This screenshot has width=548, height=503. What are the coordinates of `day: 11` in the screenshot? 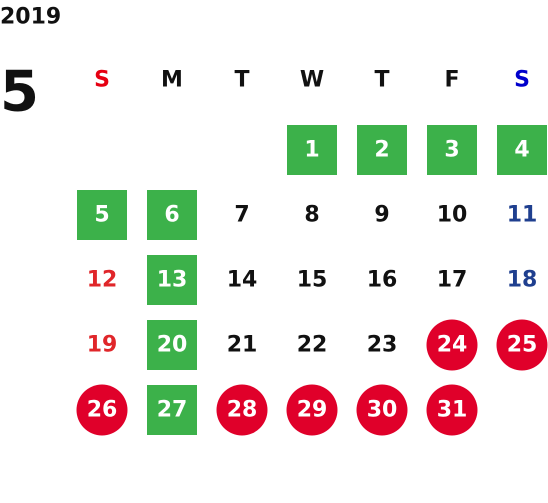 It's located at (522, 215).